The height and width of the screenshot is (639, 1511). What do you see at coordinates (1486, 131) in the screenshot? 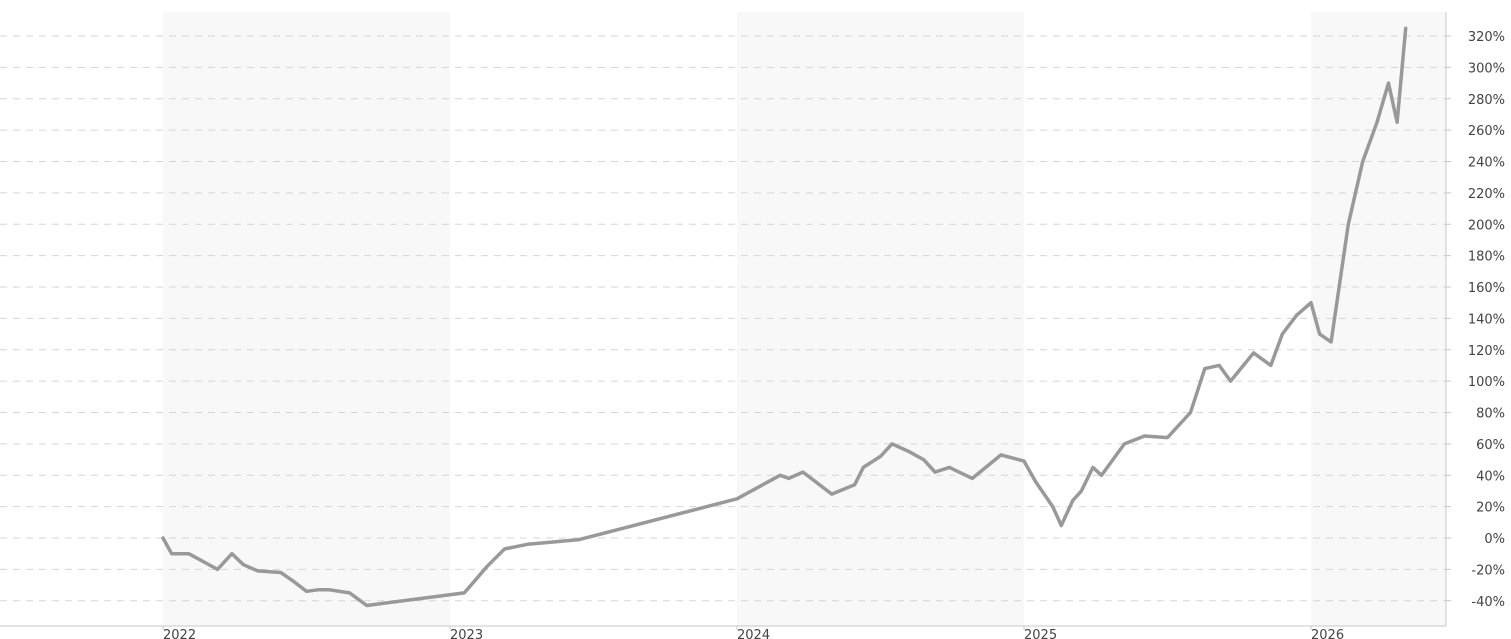
I see `y-tick-label: 260%` at bounding box center [1486, 131].